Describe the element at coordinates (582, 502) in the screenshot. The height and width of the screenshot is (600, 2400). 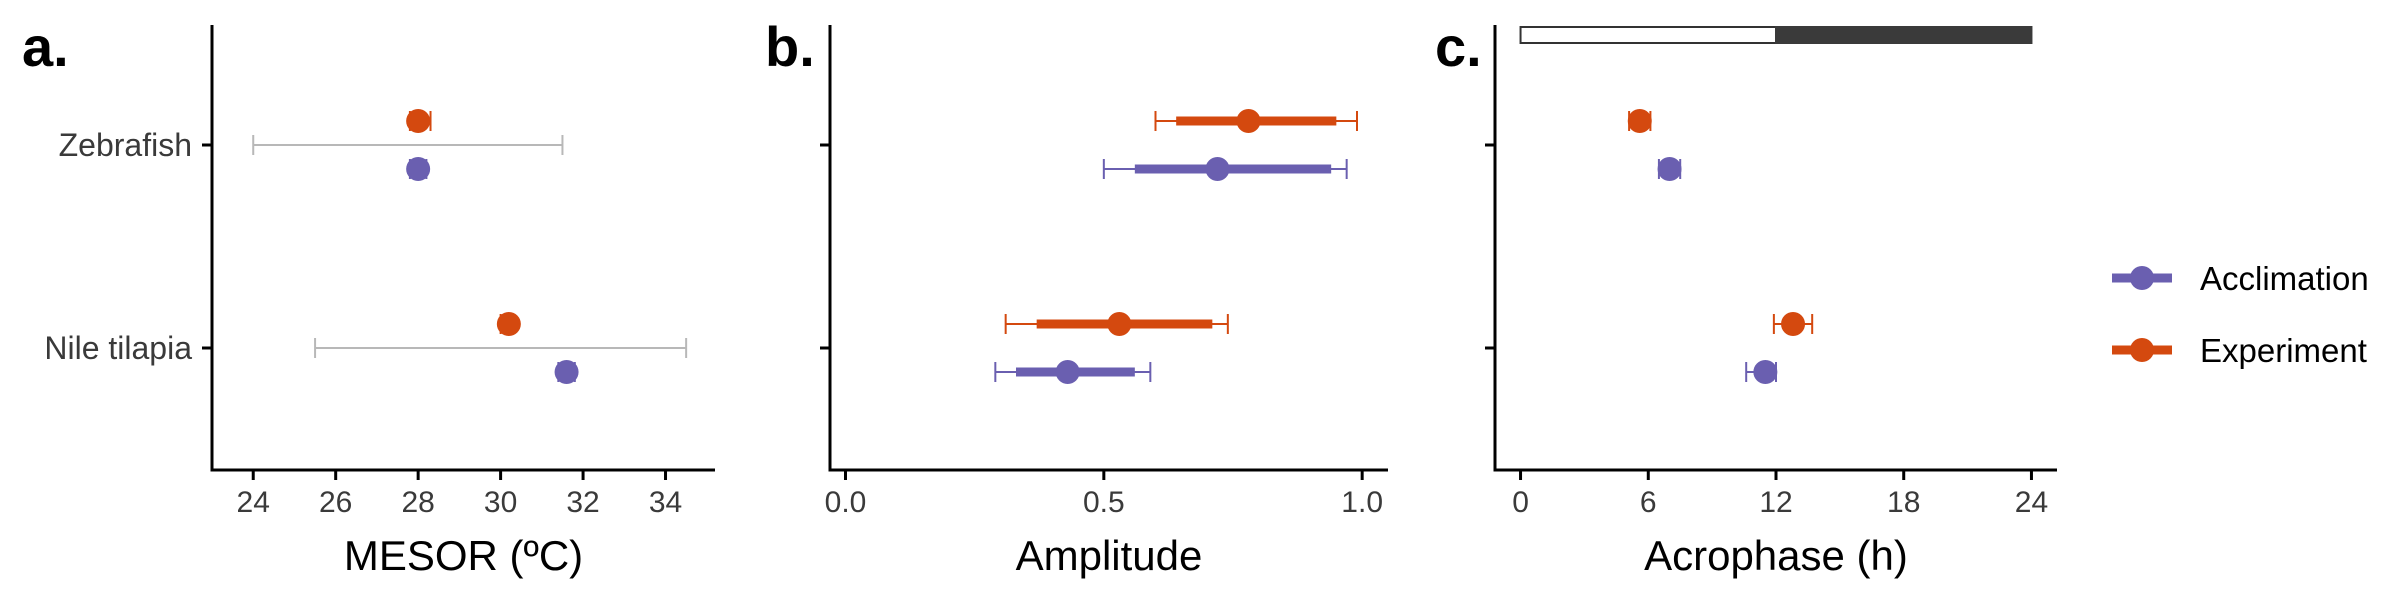
I see `x-tick-label: 32` at that location.